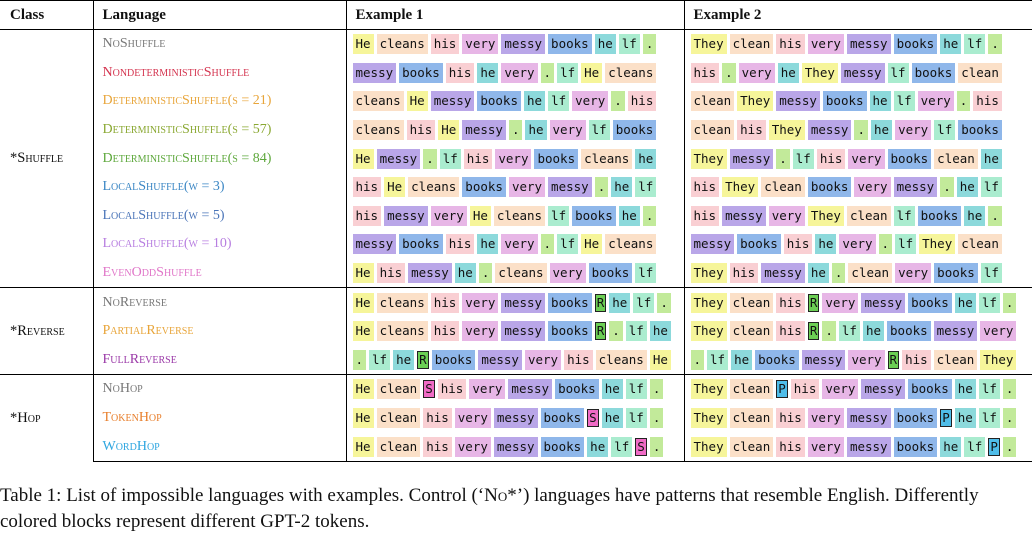  I want to click on example-1-tokens: He clean his very messy books he lf S., so click(515, 447).